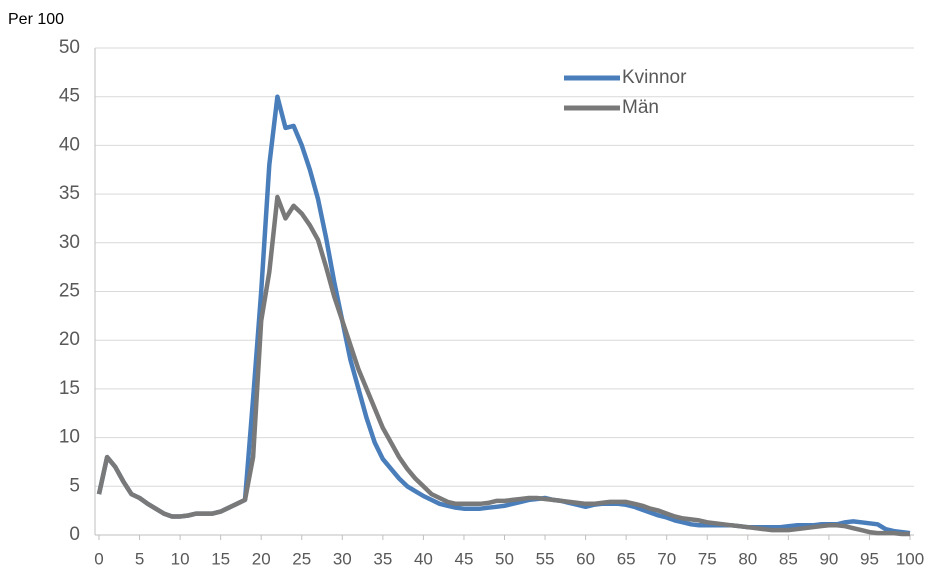 The image size is (933, 574). Describe the element at coordinates (869, 558) in the screenshot. I see `x-tick-label: 95` at that location.